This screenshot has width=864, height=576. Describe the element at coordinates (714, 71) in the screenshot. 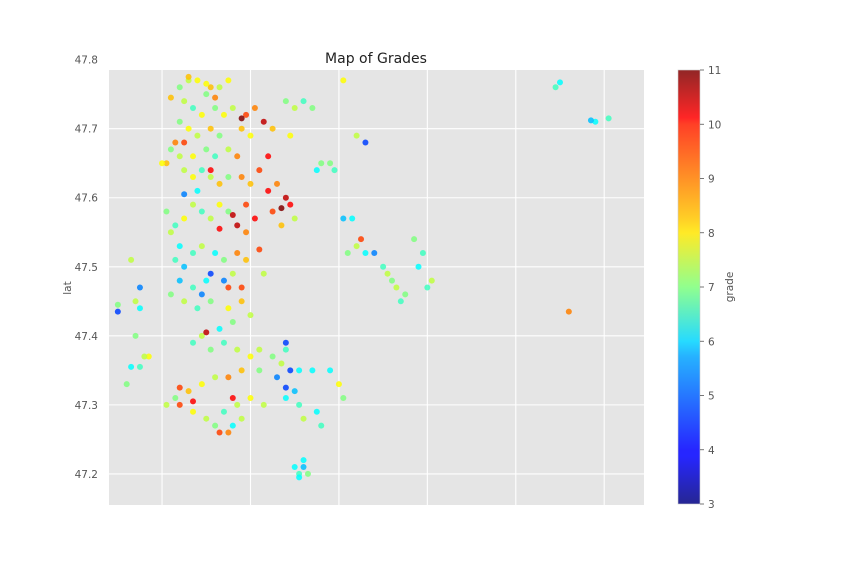

I see `colorbar-tick-label: 11` at that location.